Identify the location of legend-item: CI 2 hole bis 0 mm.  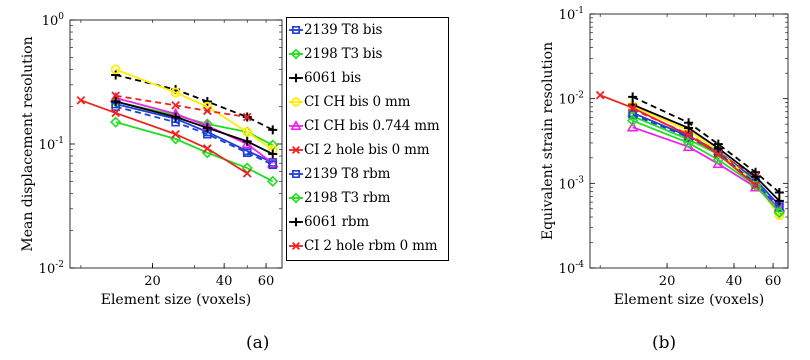
(367, 151).